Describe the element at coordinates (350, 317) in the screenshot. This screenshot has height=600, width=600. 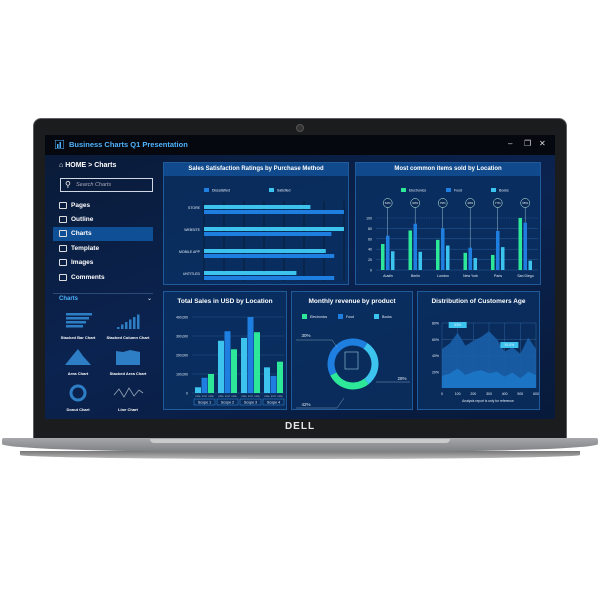
I see `legend-label: Food` at that location.